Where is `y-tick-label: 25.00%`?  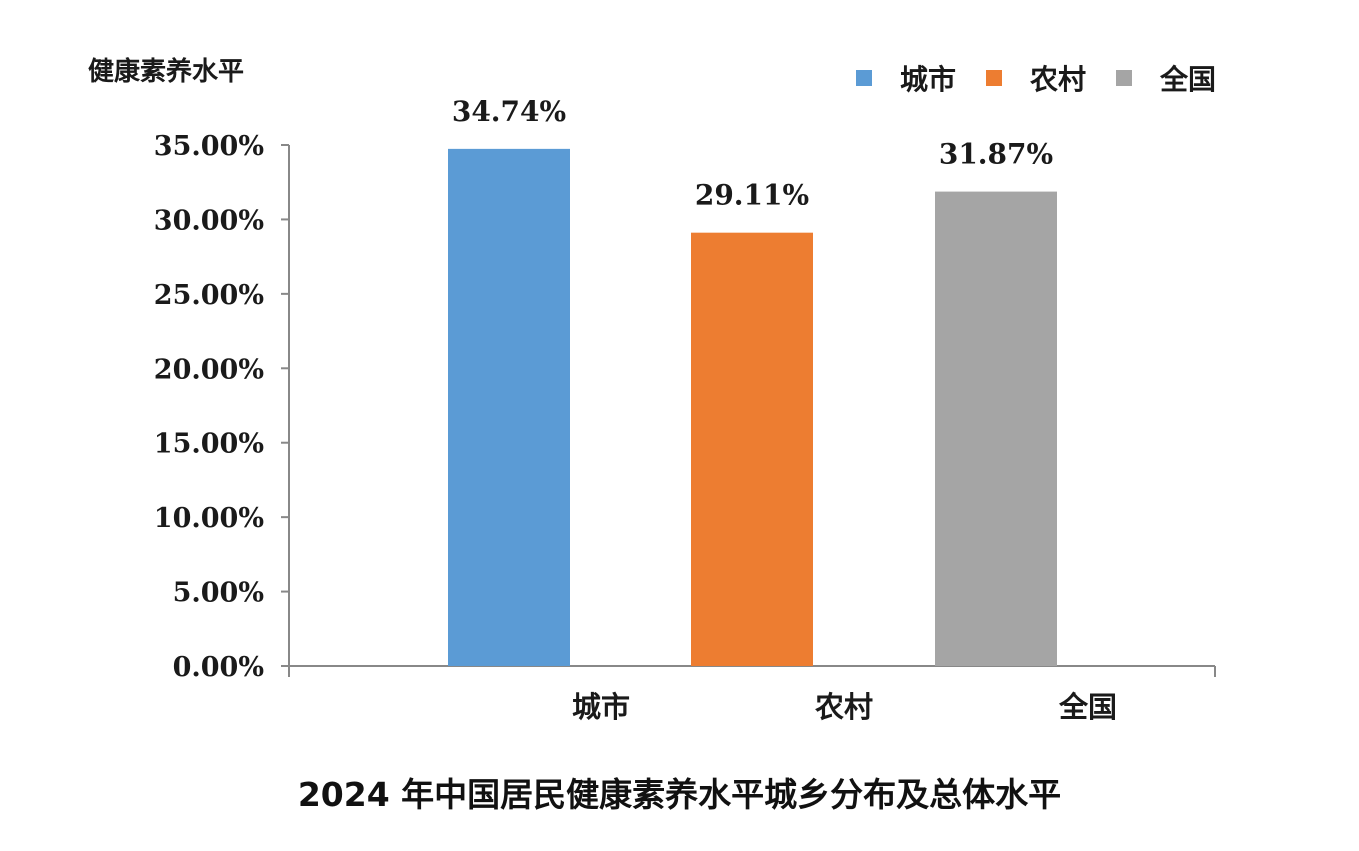 y-tick-label: 25.00% is located at coordinates (209, 295).